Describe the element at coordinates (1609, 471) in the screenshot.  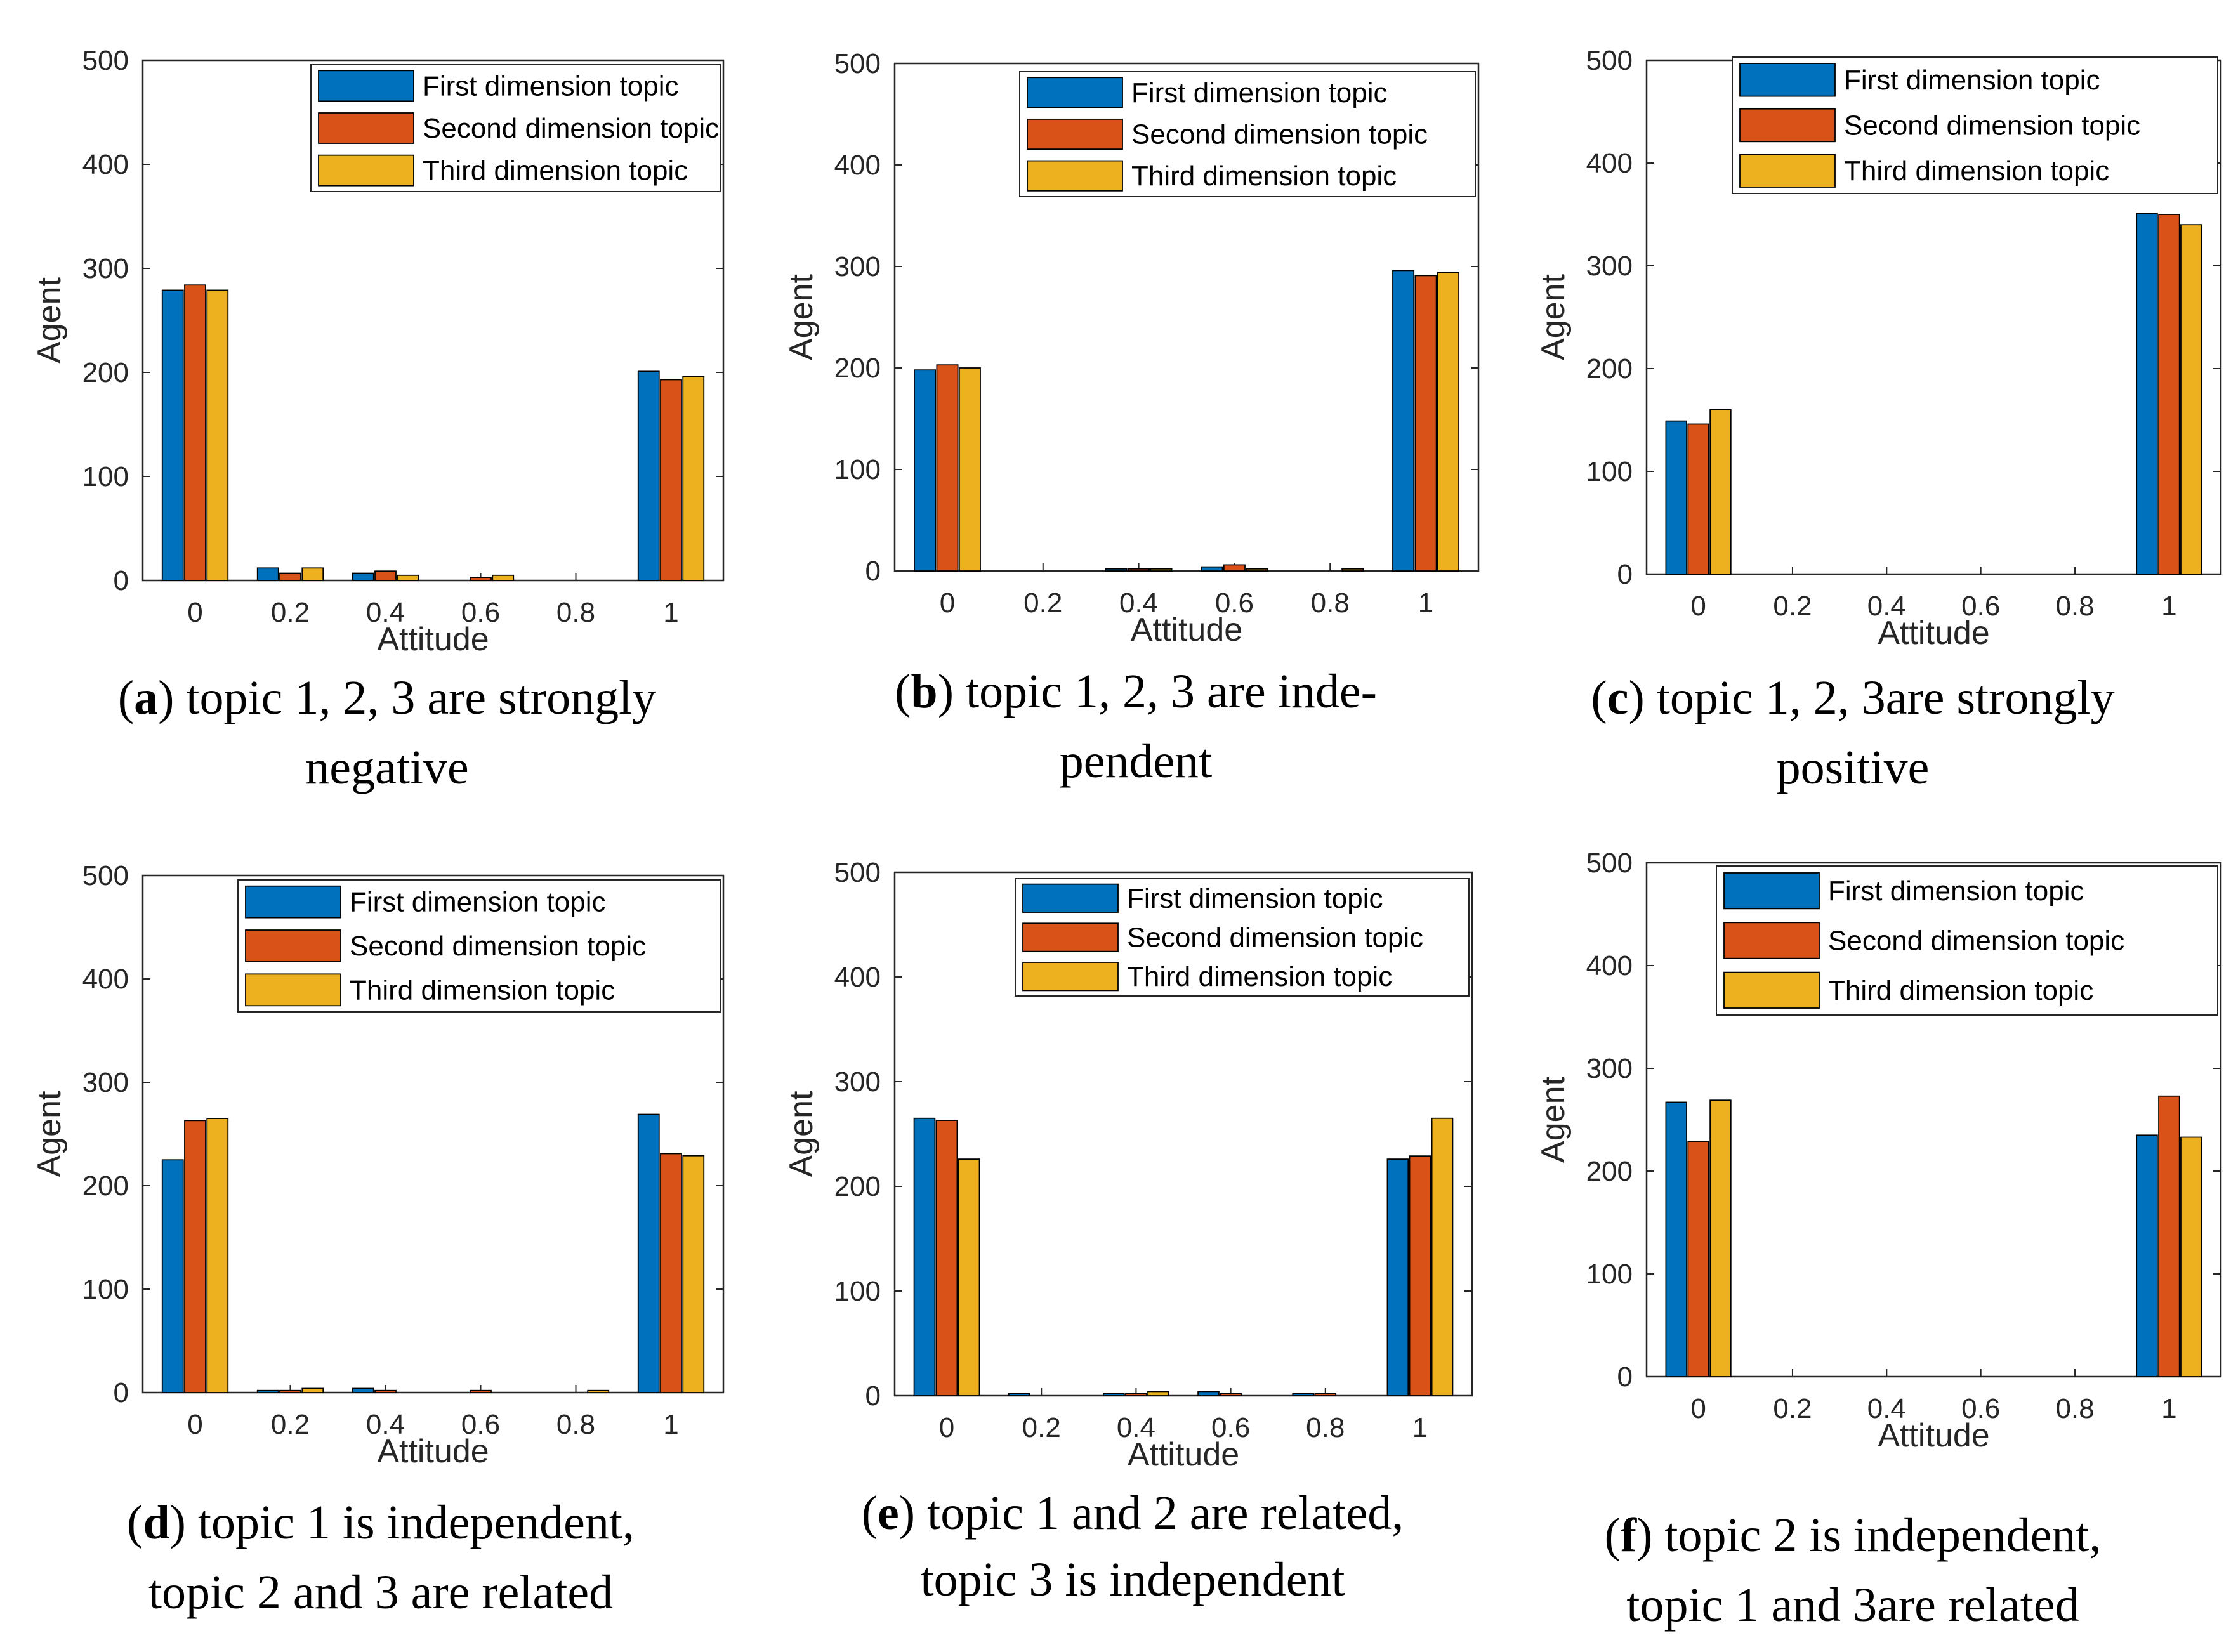
I see `y-tick-label: 100` at that location.